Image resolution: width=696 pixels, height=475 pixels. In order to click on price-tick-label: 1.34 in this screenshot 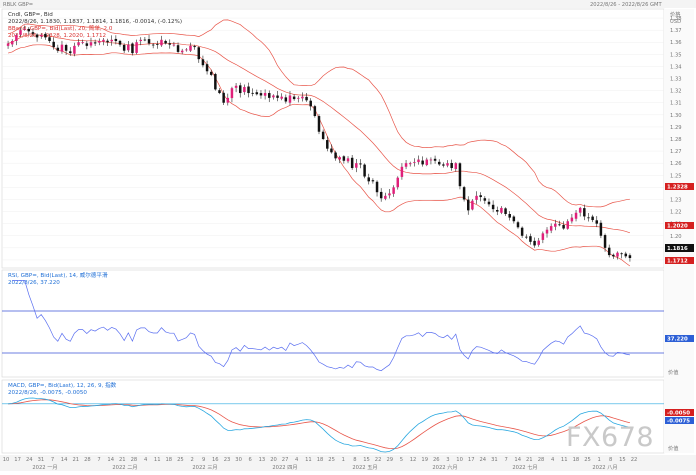, I will do `click(676, 67)`.